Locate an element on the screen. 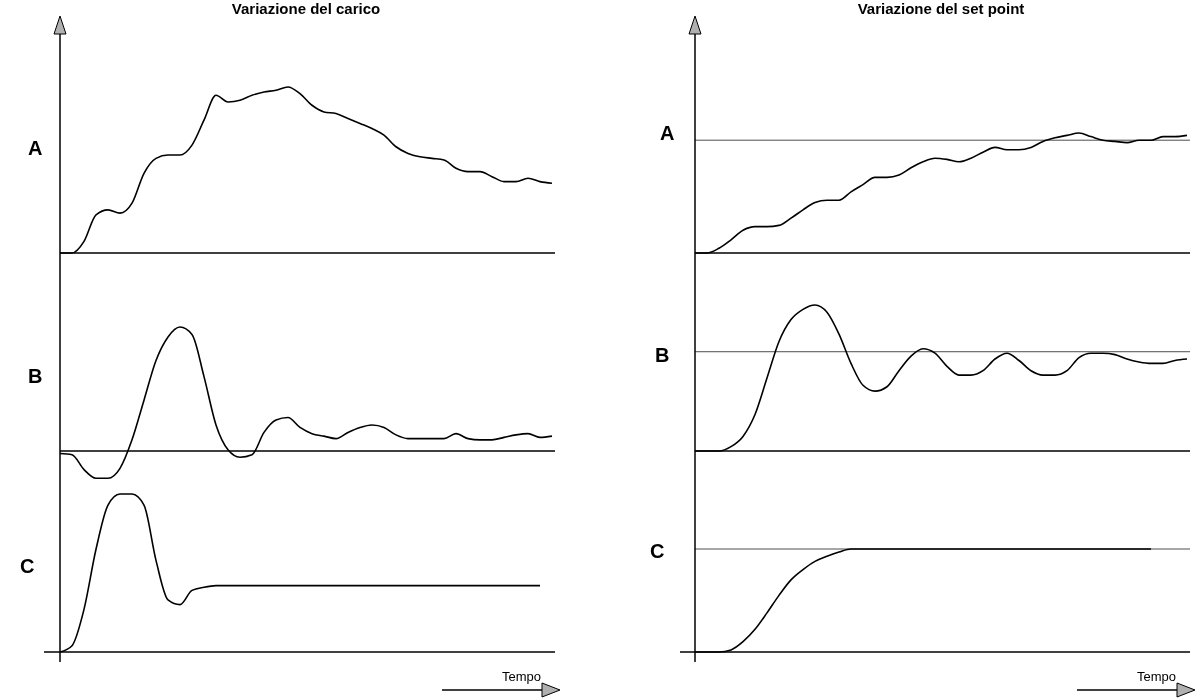 This screenshot has width=1199, height=700. chart-title: Variazione del carico is located at coordinates (306, 8).